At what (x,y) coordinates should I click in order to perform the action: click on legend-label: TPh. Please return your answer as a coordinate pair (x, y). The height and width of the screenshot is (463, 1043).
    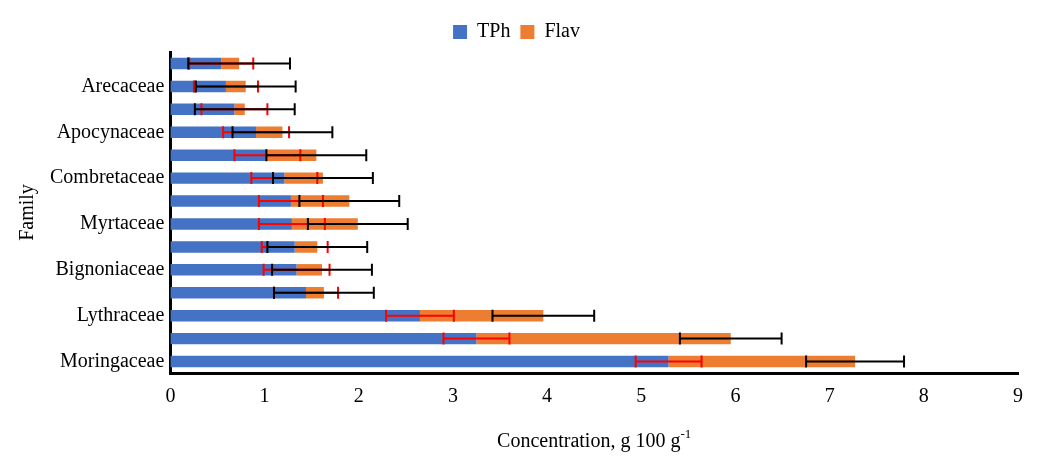
    Looking at the image, I should click on (494, 30).